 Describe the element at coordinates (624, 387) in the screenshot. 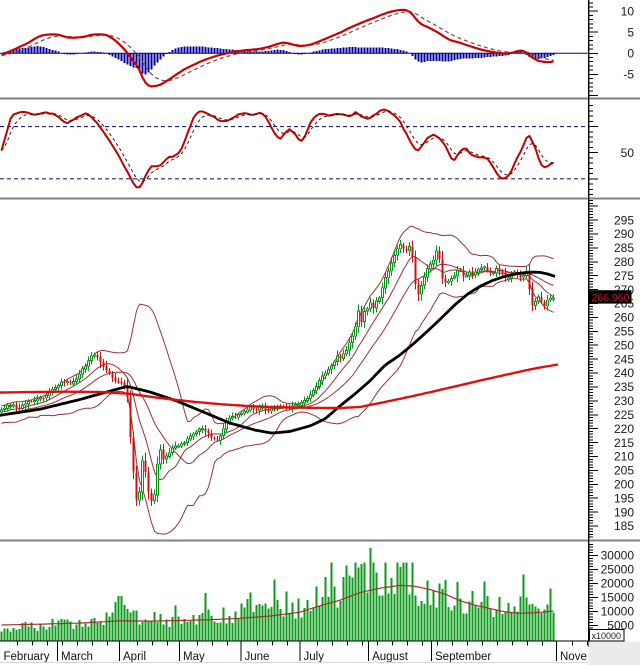

I see `svg-text: 235` at that location.